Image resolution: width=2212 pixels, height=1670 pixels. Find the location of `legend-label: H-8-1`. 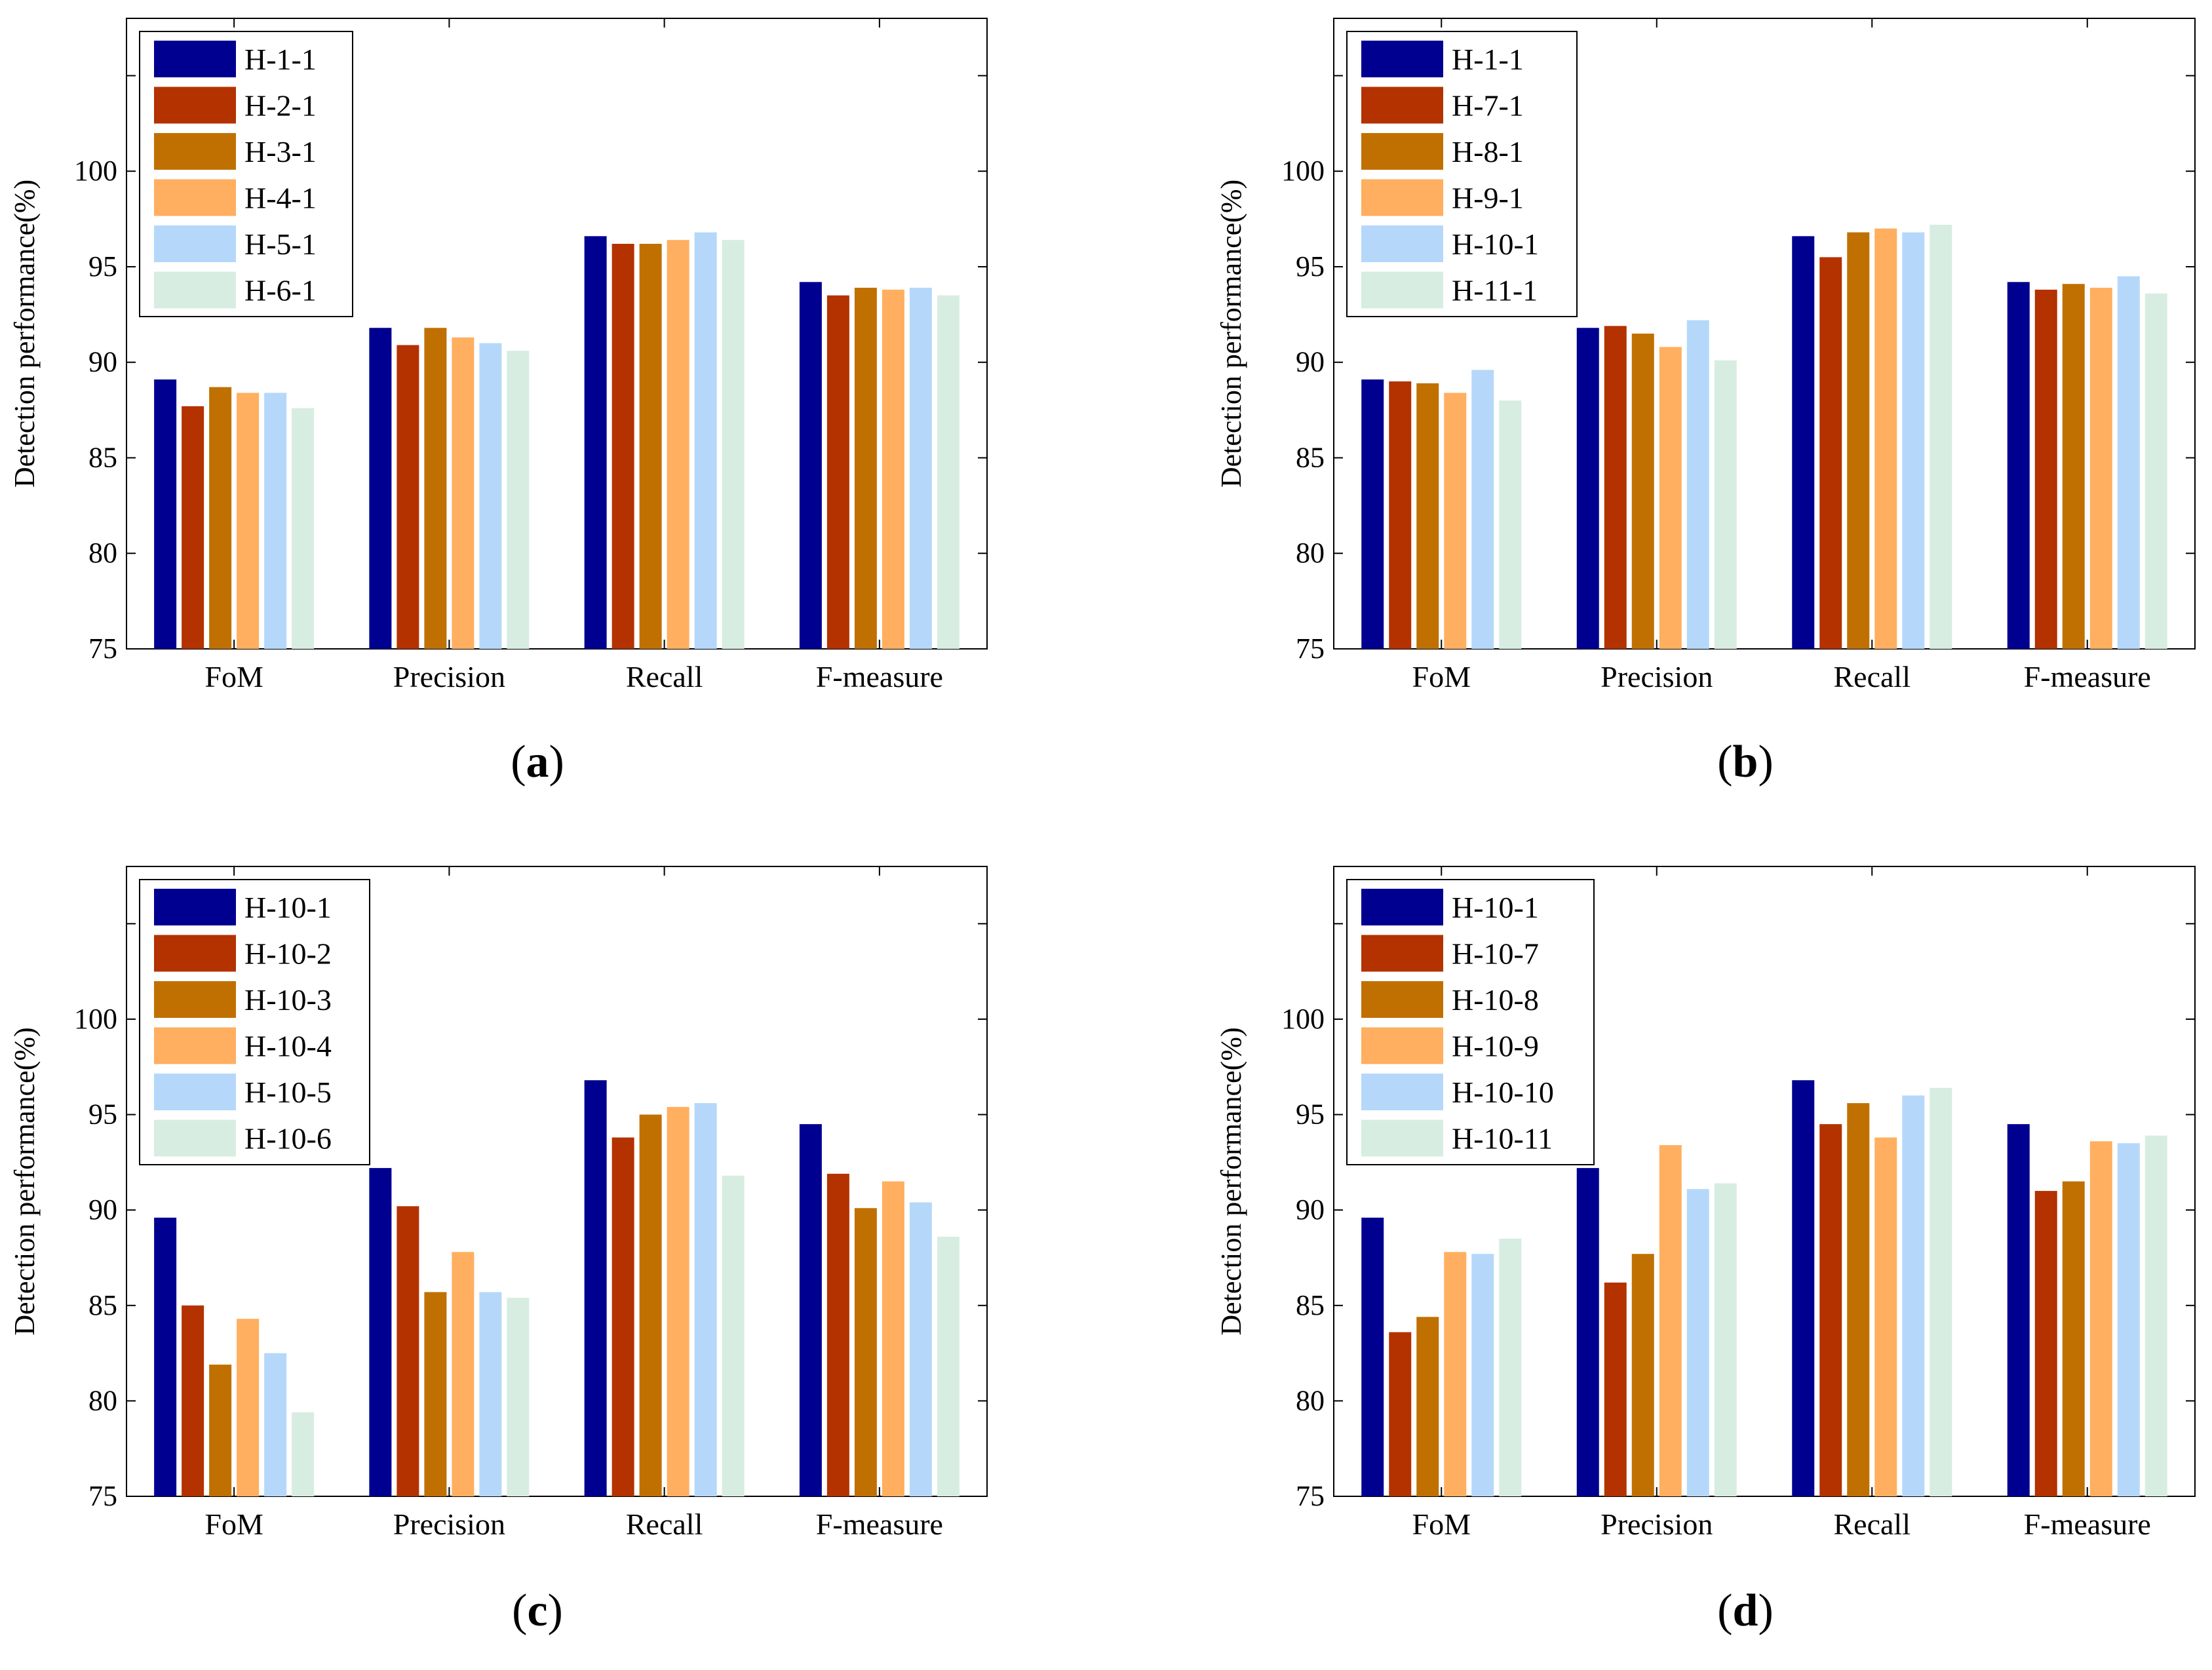

legend-label: H-8-1 is located at coordinates (1488, 151).